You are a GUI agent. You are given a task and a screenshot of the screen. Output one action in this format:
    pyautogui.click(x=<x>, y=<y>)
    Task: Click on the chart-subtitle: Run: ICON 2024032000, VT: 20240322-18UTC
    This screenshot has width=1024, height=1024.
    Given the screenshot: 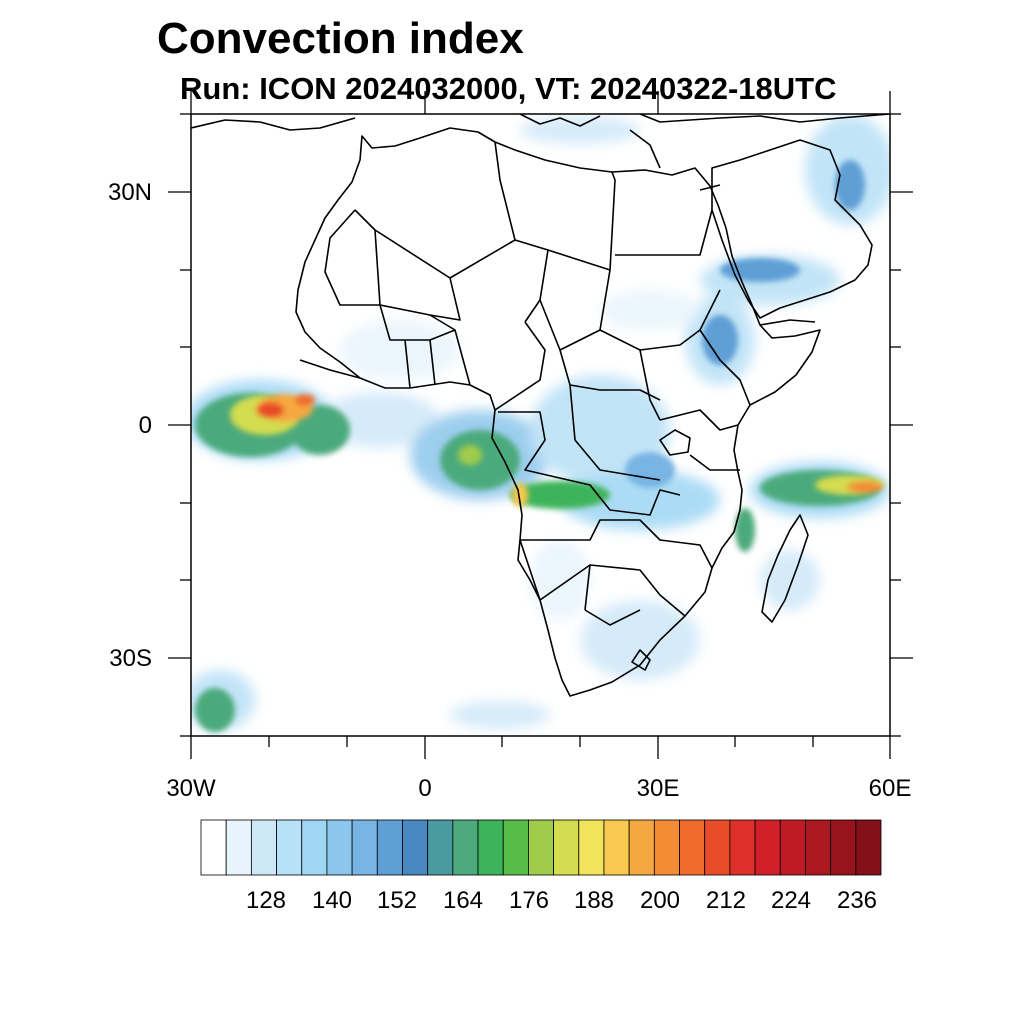 What is the action you would take?
    pyautogui.click(x=508, y=88)
    